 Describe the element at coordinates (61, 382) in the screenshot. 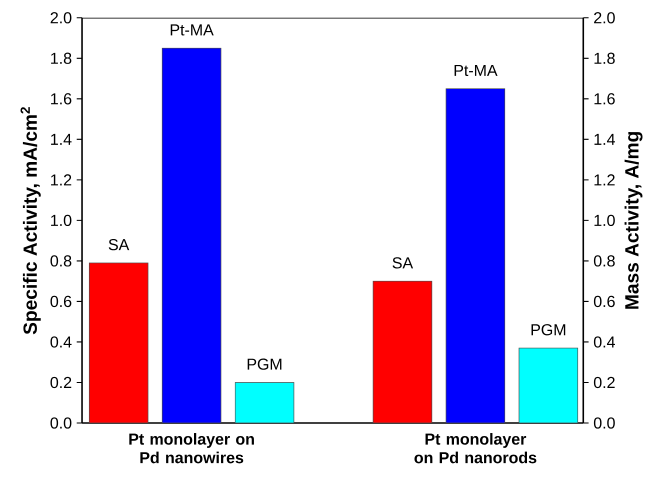

I see `y-tick-label: 0.2` at that location.